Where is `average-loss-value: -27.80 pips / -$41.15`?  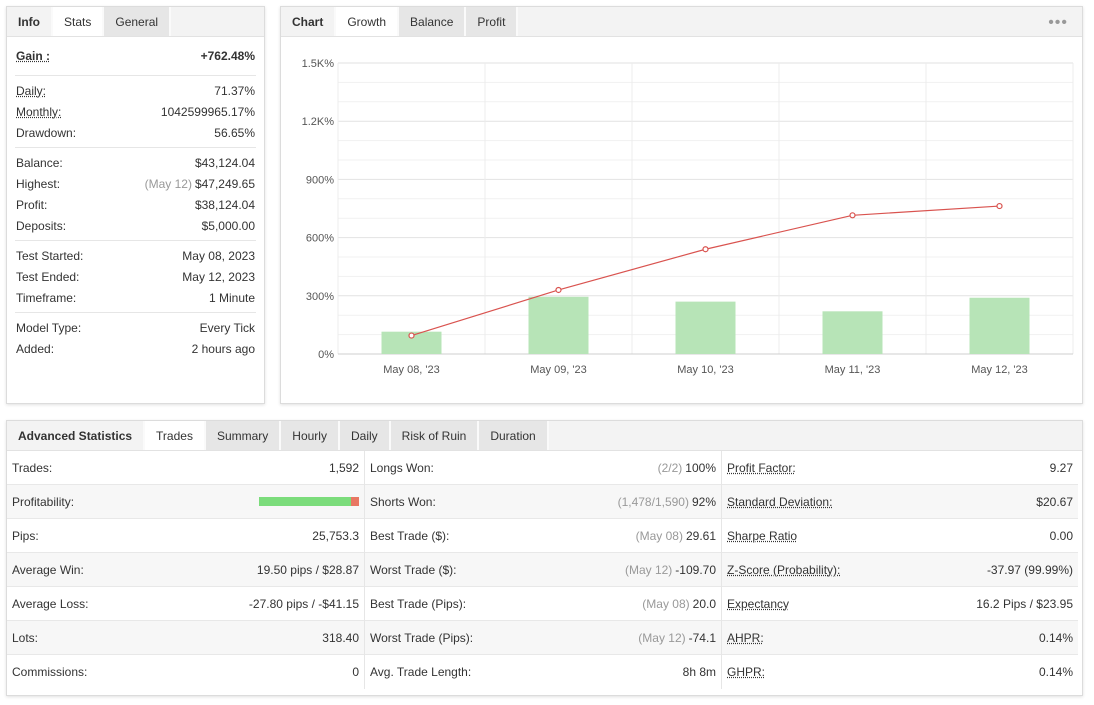
average-loss-value: -27.80 pips / -$41.15 is located at coordinates (303, 603).